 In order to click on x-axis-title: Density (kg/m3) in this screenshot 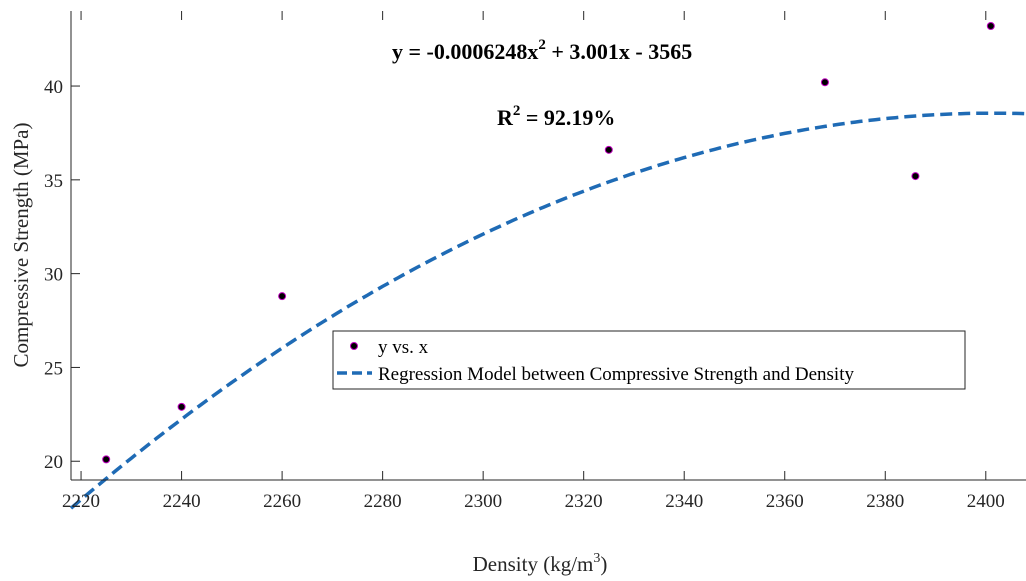, I will do `click(540, 563)`.